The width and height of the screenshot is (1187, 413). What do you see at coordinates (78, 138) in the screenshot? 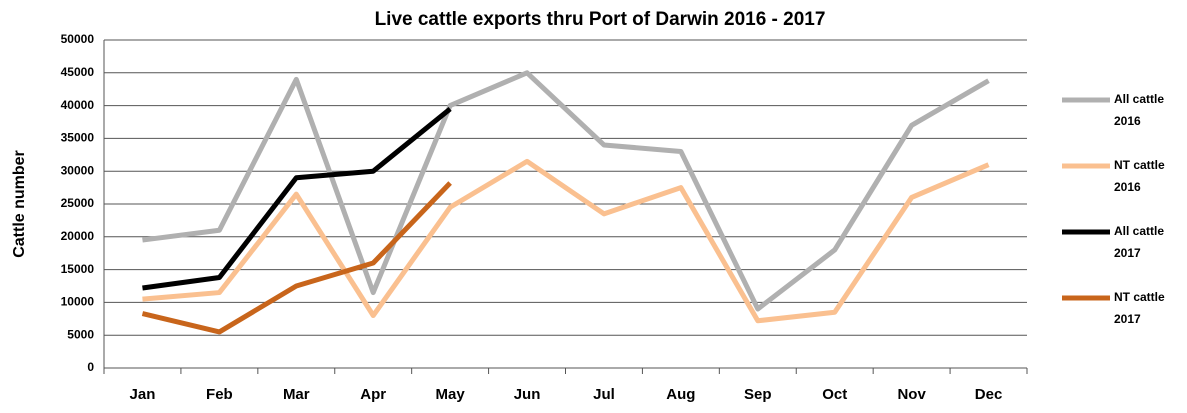
I see `y-tick-label: 35000` at bounding box center [78, 138].